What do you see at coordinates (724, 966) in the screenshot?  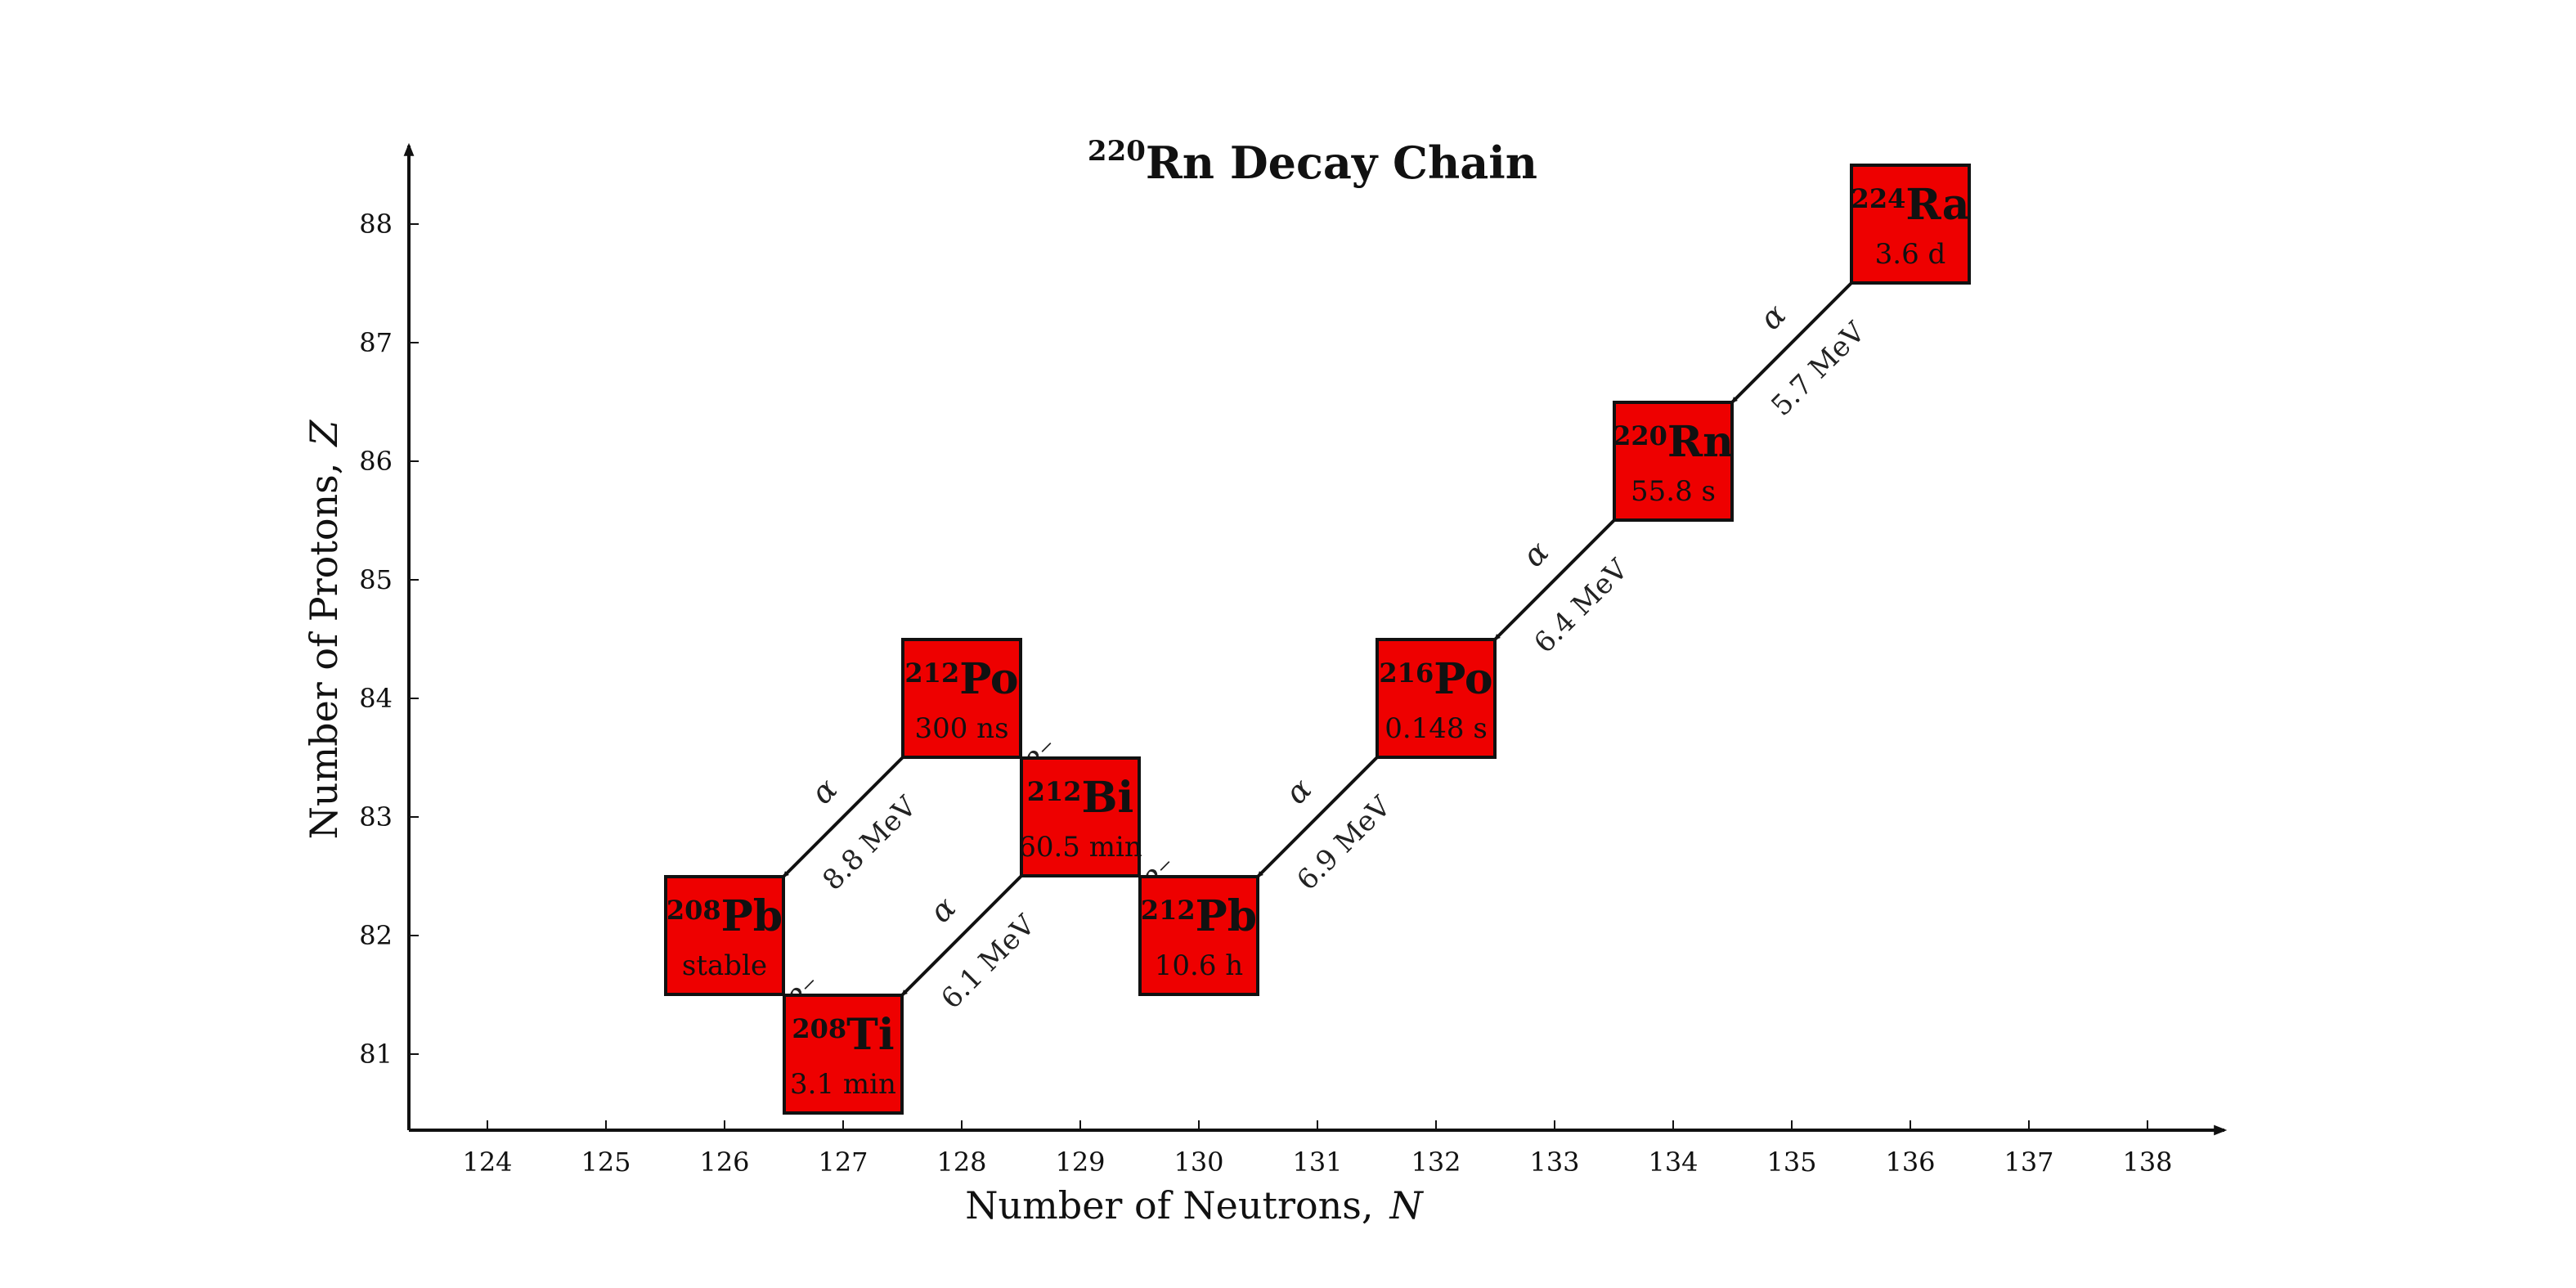 I see `nuclide-half-life: stable` at bounding box center [724, 966].